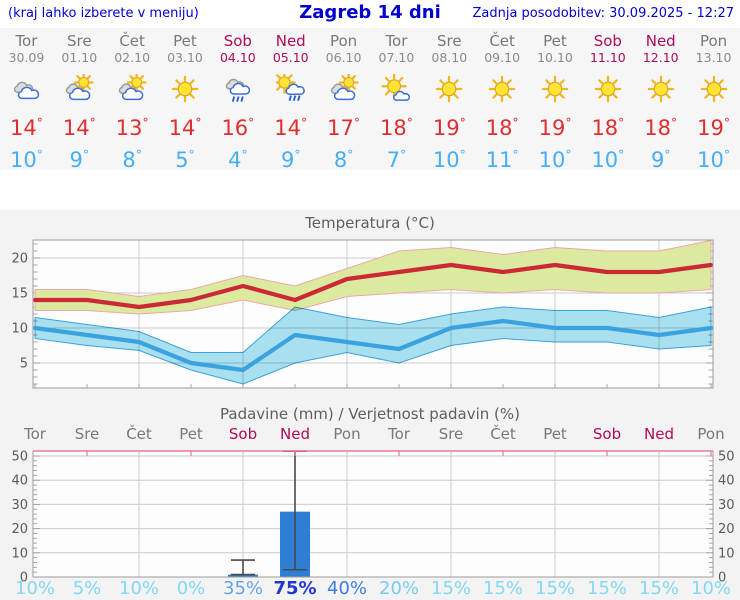 The height and width of the screenshot is (600, 740). What do you see at coordinates (343, 57) in the screenshot?
I see `day-date: 06.10` at bounding box center [343, 57].